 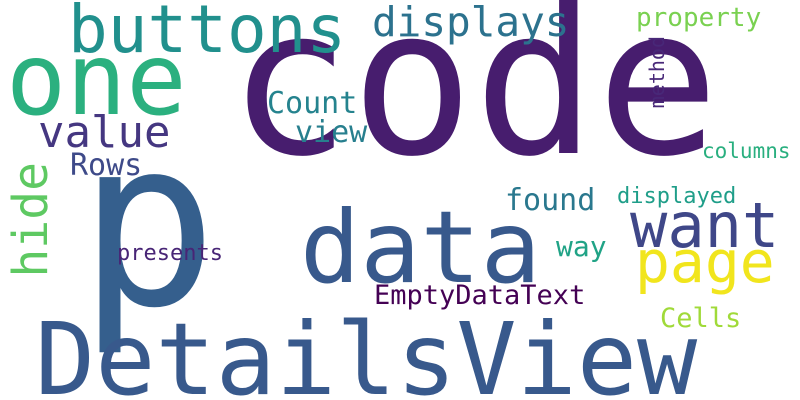 I want to click on word-presents: presents, so click(x=170, y=253).